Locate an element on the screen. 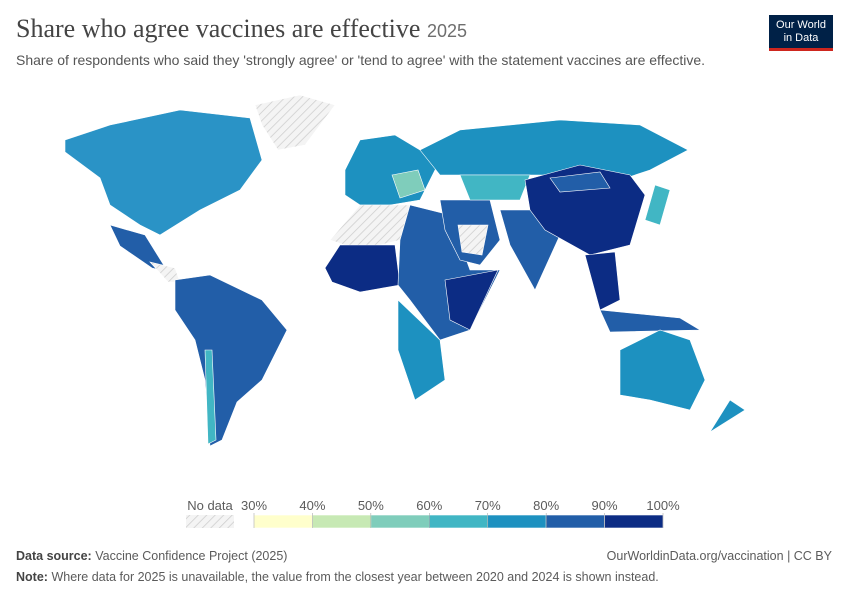 This screenshot has width=850, height=600. africa-north is located at coordinates (370, 227).